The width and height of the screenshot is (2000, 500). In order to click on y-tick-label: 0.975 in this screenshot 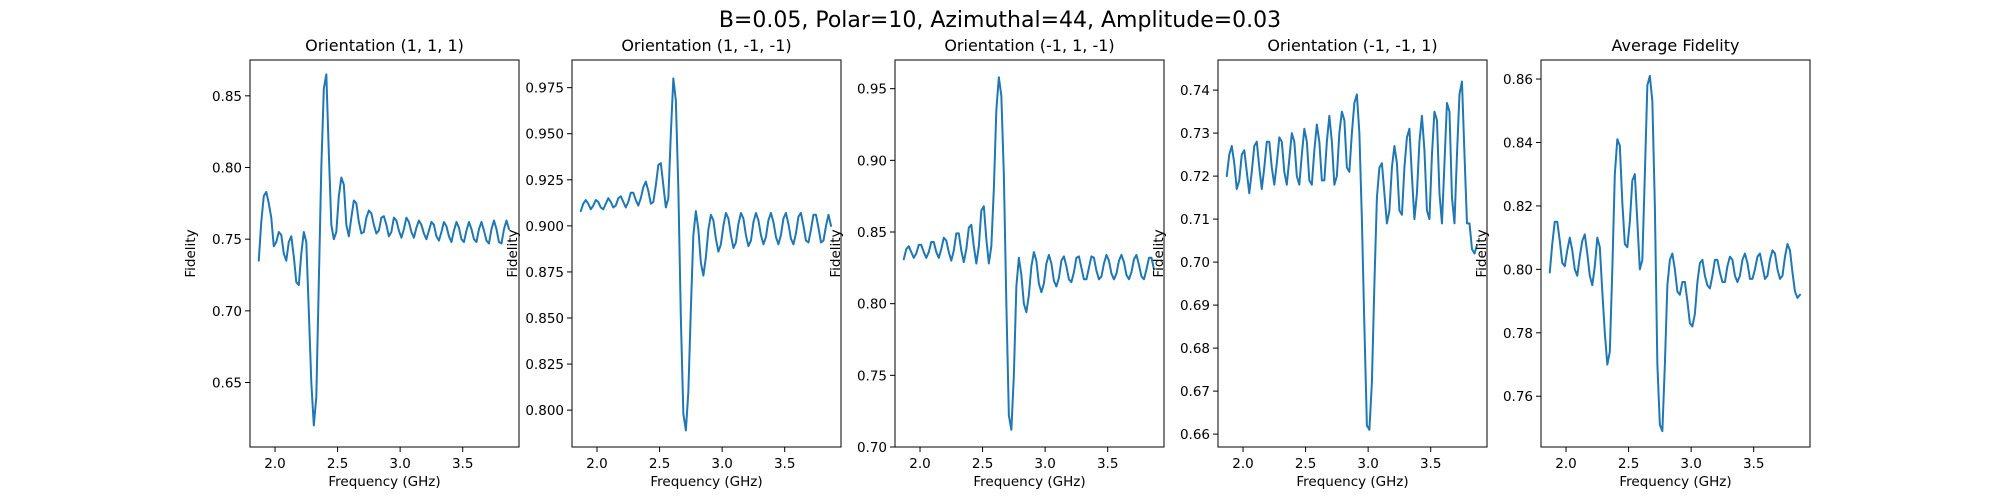, I will do `click(544, 89)`.